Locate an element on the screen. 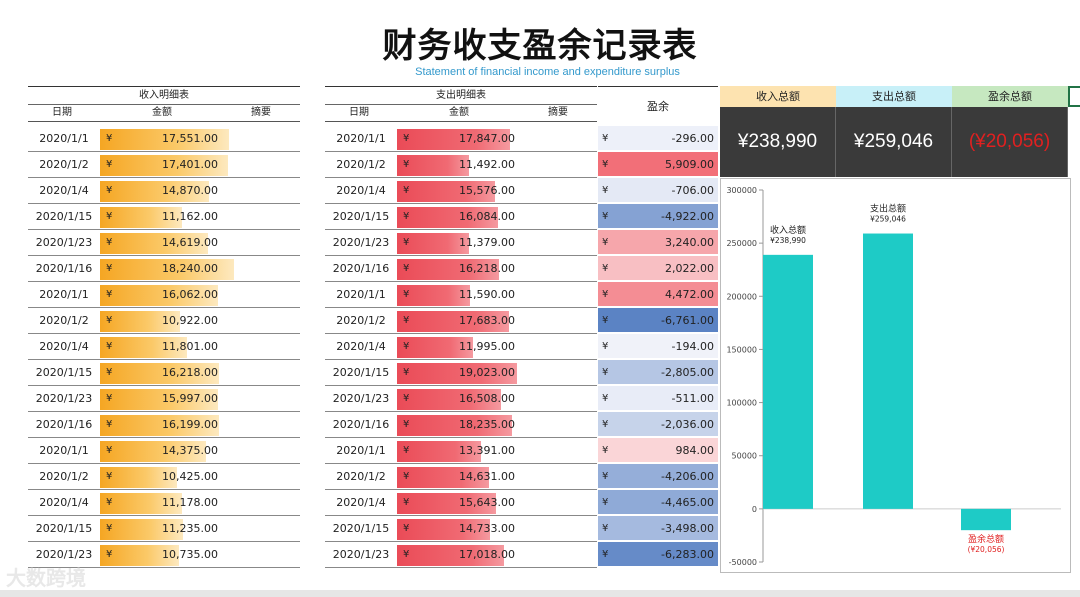  income-row: 2020/1/23 ¥14,619.00 is located at coordinates (164, 243).